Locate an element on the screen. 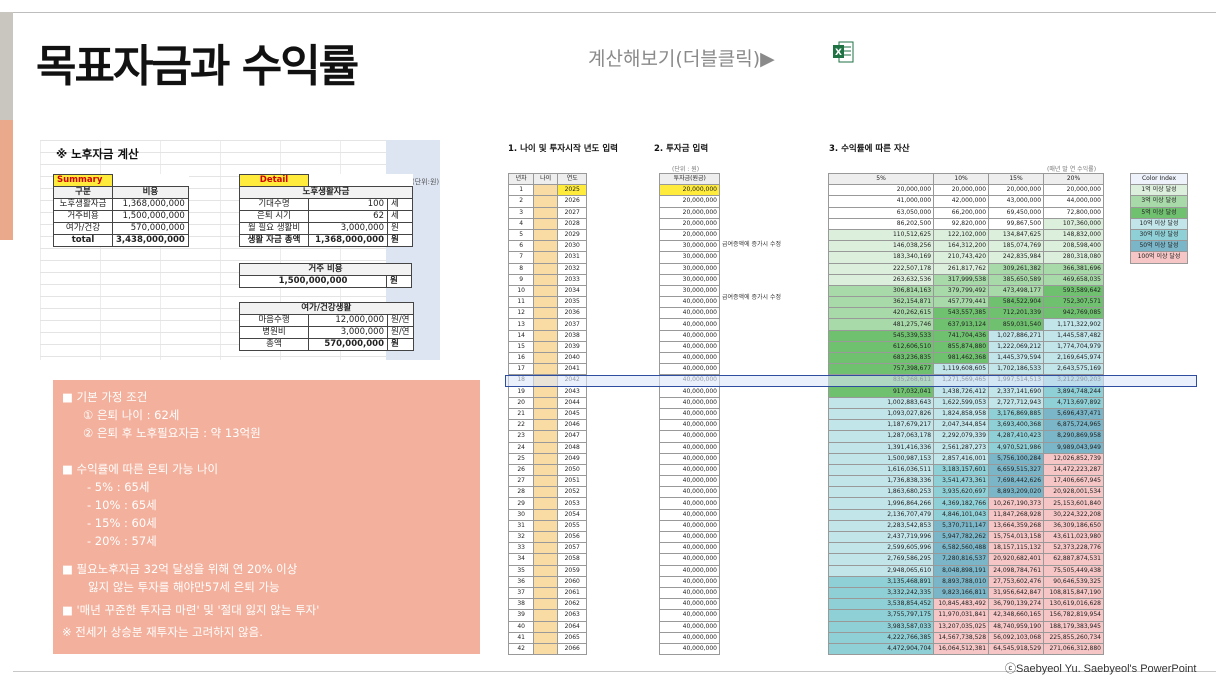 This screenshot has height=684, width=1216. input-row: 10 2034 30,000,000 is located at coordinates (613, 291).